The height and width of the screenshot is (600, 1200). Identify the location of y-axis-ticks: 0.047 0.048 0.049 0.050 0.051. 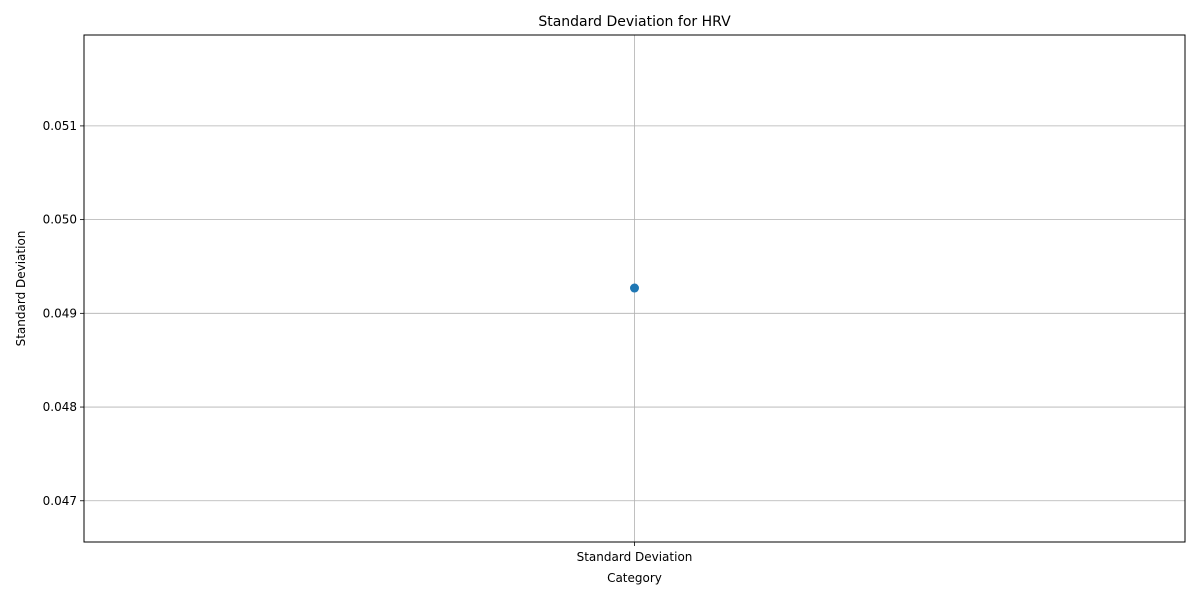
(63, 313).